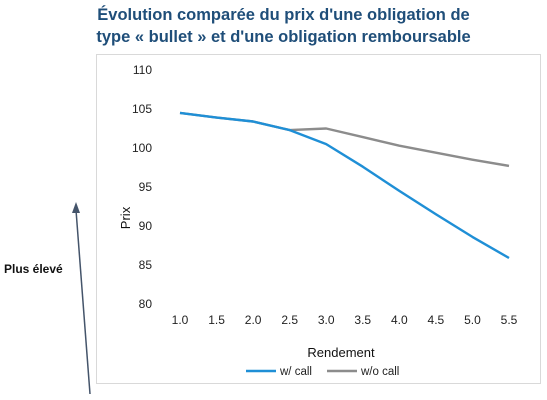 Image resolution: width=547 pixels, height=400 pixels. I want to click on y-tick-label: 110, so click(142, 70).